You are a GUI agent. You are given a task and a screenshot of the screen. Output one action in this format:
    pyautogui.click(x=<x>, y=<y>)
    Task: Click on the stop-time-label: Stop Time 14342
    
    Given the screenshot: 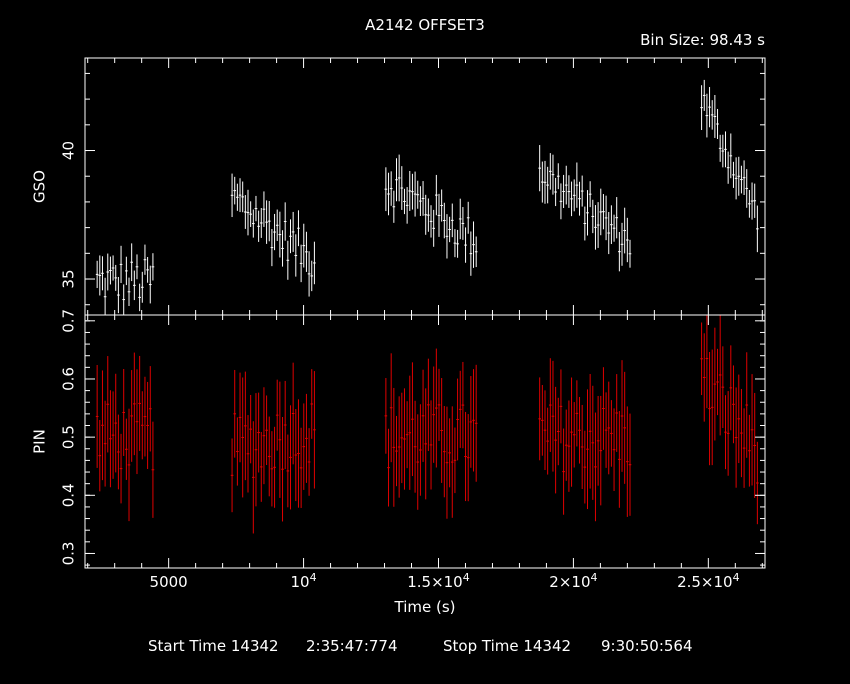 What is the action you would take?
    pyautogui.click(x=507, y=646)
    